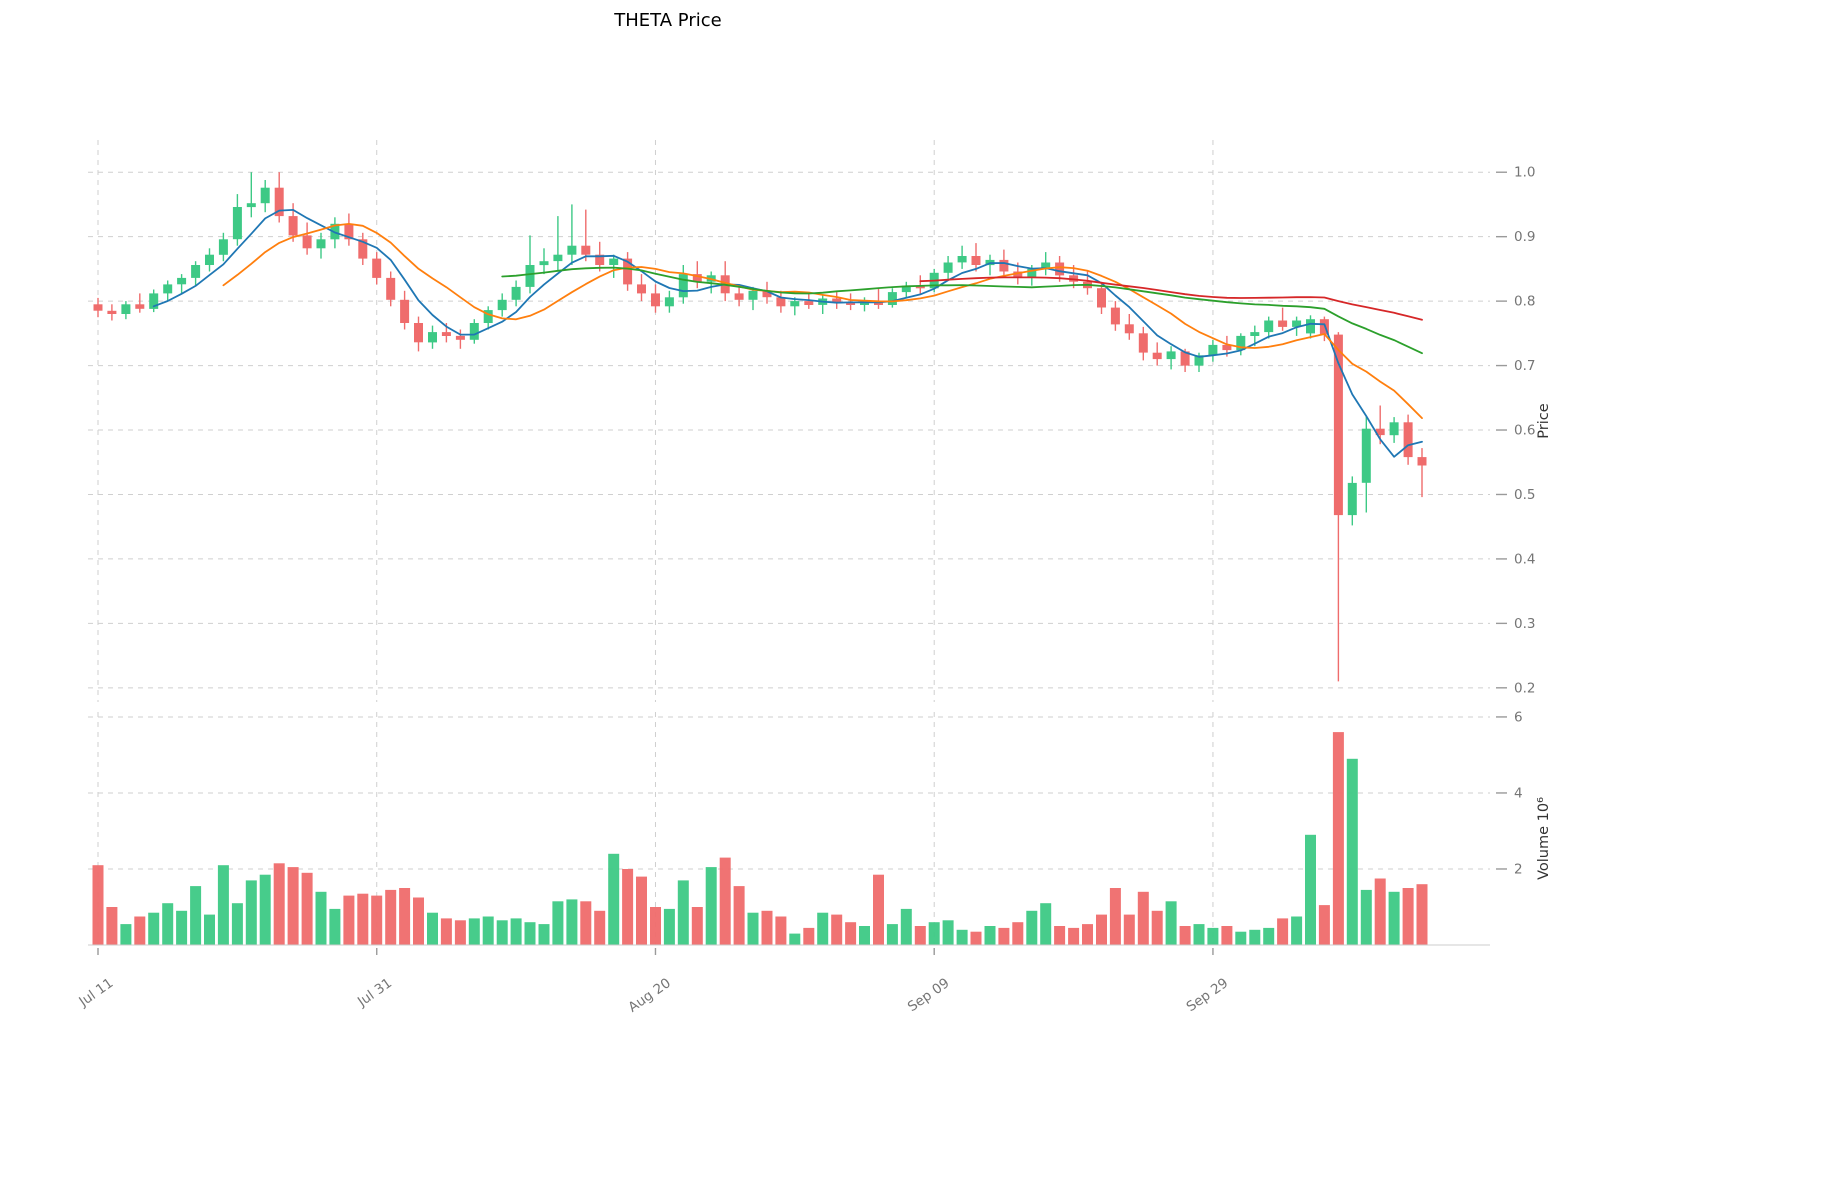 Image resolution: width=1834 pixels, height=1202 pixels. What do you see at coordinates (1524, 495) in the screenshot?
I see `price-tick-label: 0.5` at bounding box center [1524, 495].